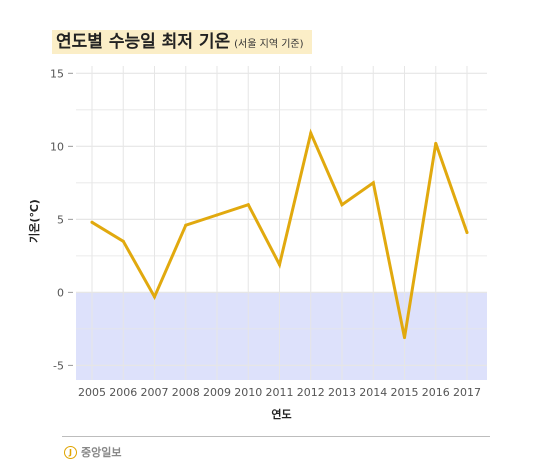 Image resolution: width=559 pixels, height=474 pixels. What do you see at coordinates (186, 392) in the screenshot?
I see `x-tick-label: 2008` at bounding box center [186, 392].